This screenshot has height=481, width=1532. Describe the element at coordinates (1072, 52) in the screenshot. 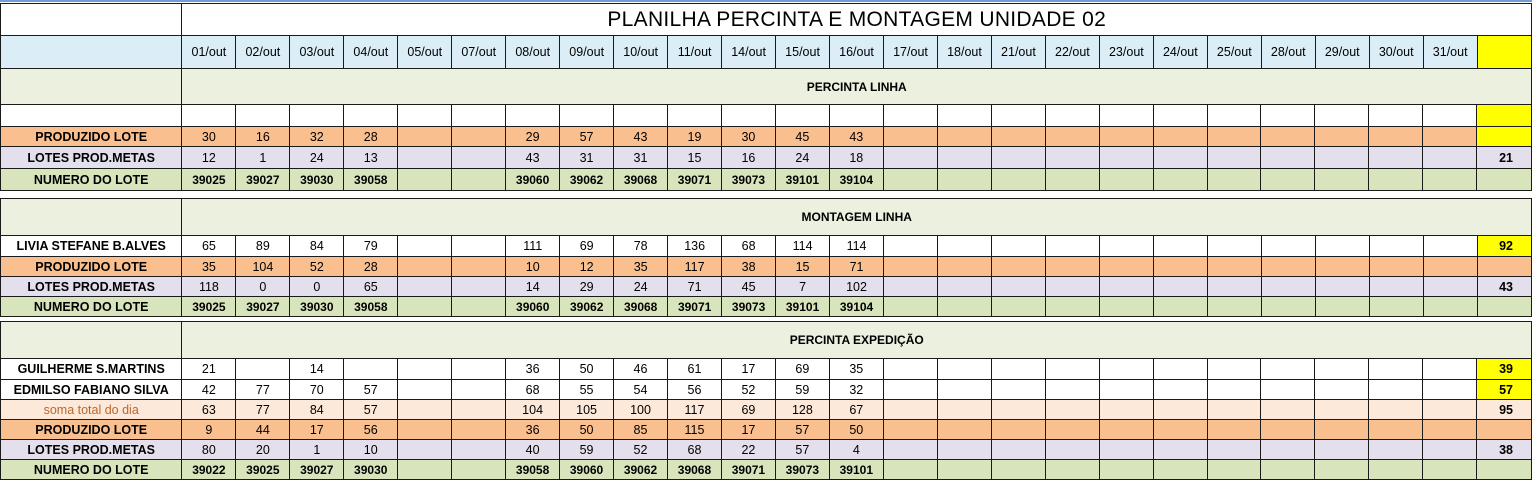

I see `date-header-cell: 22/out` at that location.